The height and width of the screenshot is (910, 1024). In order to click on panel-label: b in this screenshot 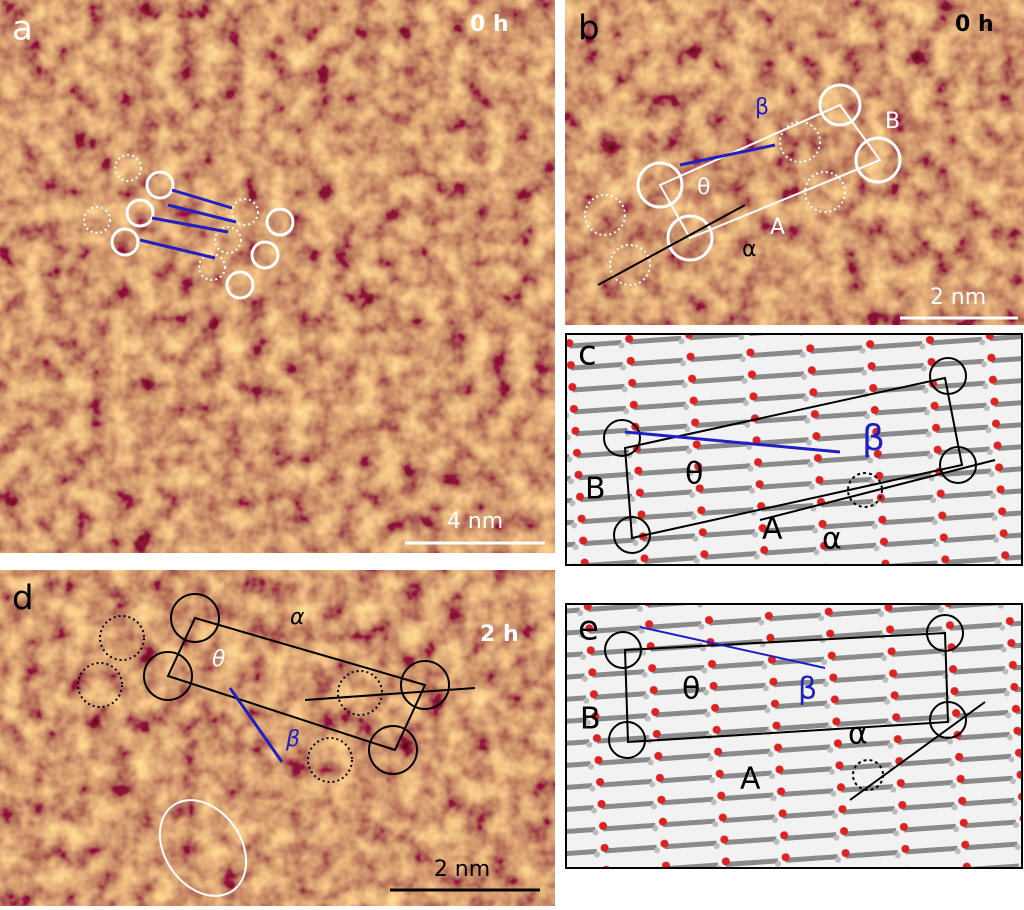, I will do `click(589, 29)`.